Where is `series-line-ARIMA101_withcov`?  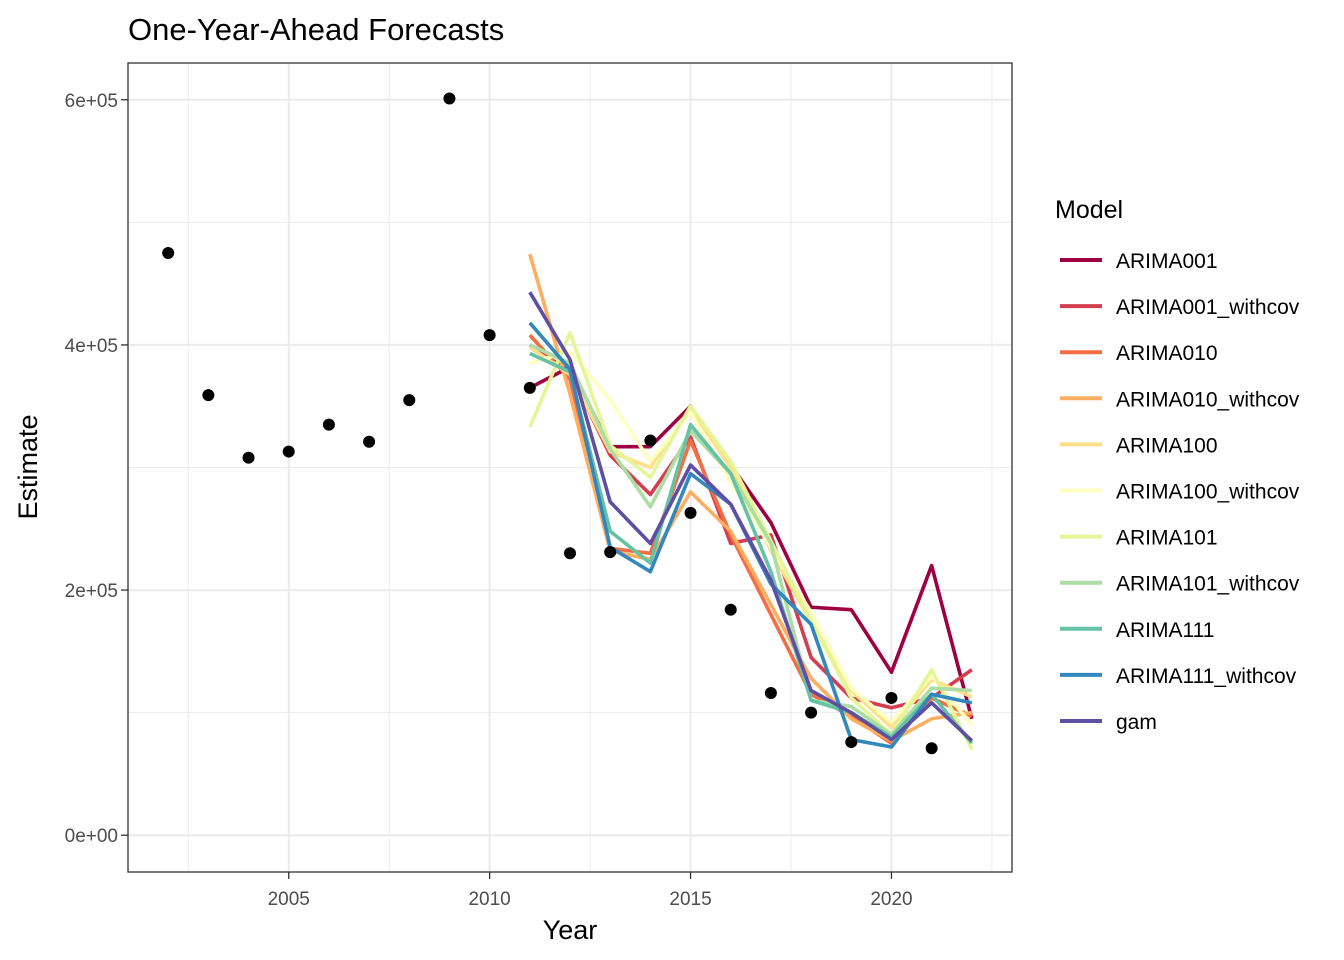 series-line-ARIMA101_withcov is located at coordinates (750, 540).